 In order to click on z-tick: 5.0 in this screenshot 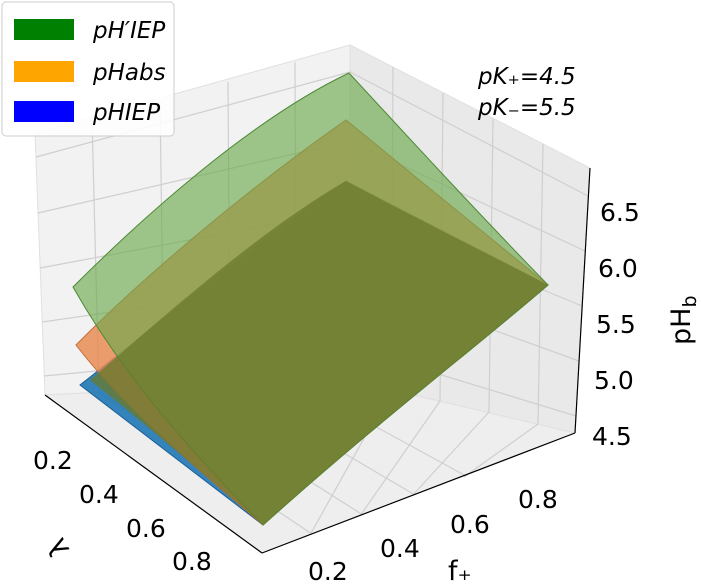, I will do `click(614, 380)`.